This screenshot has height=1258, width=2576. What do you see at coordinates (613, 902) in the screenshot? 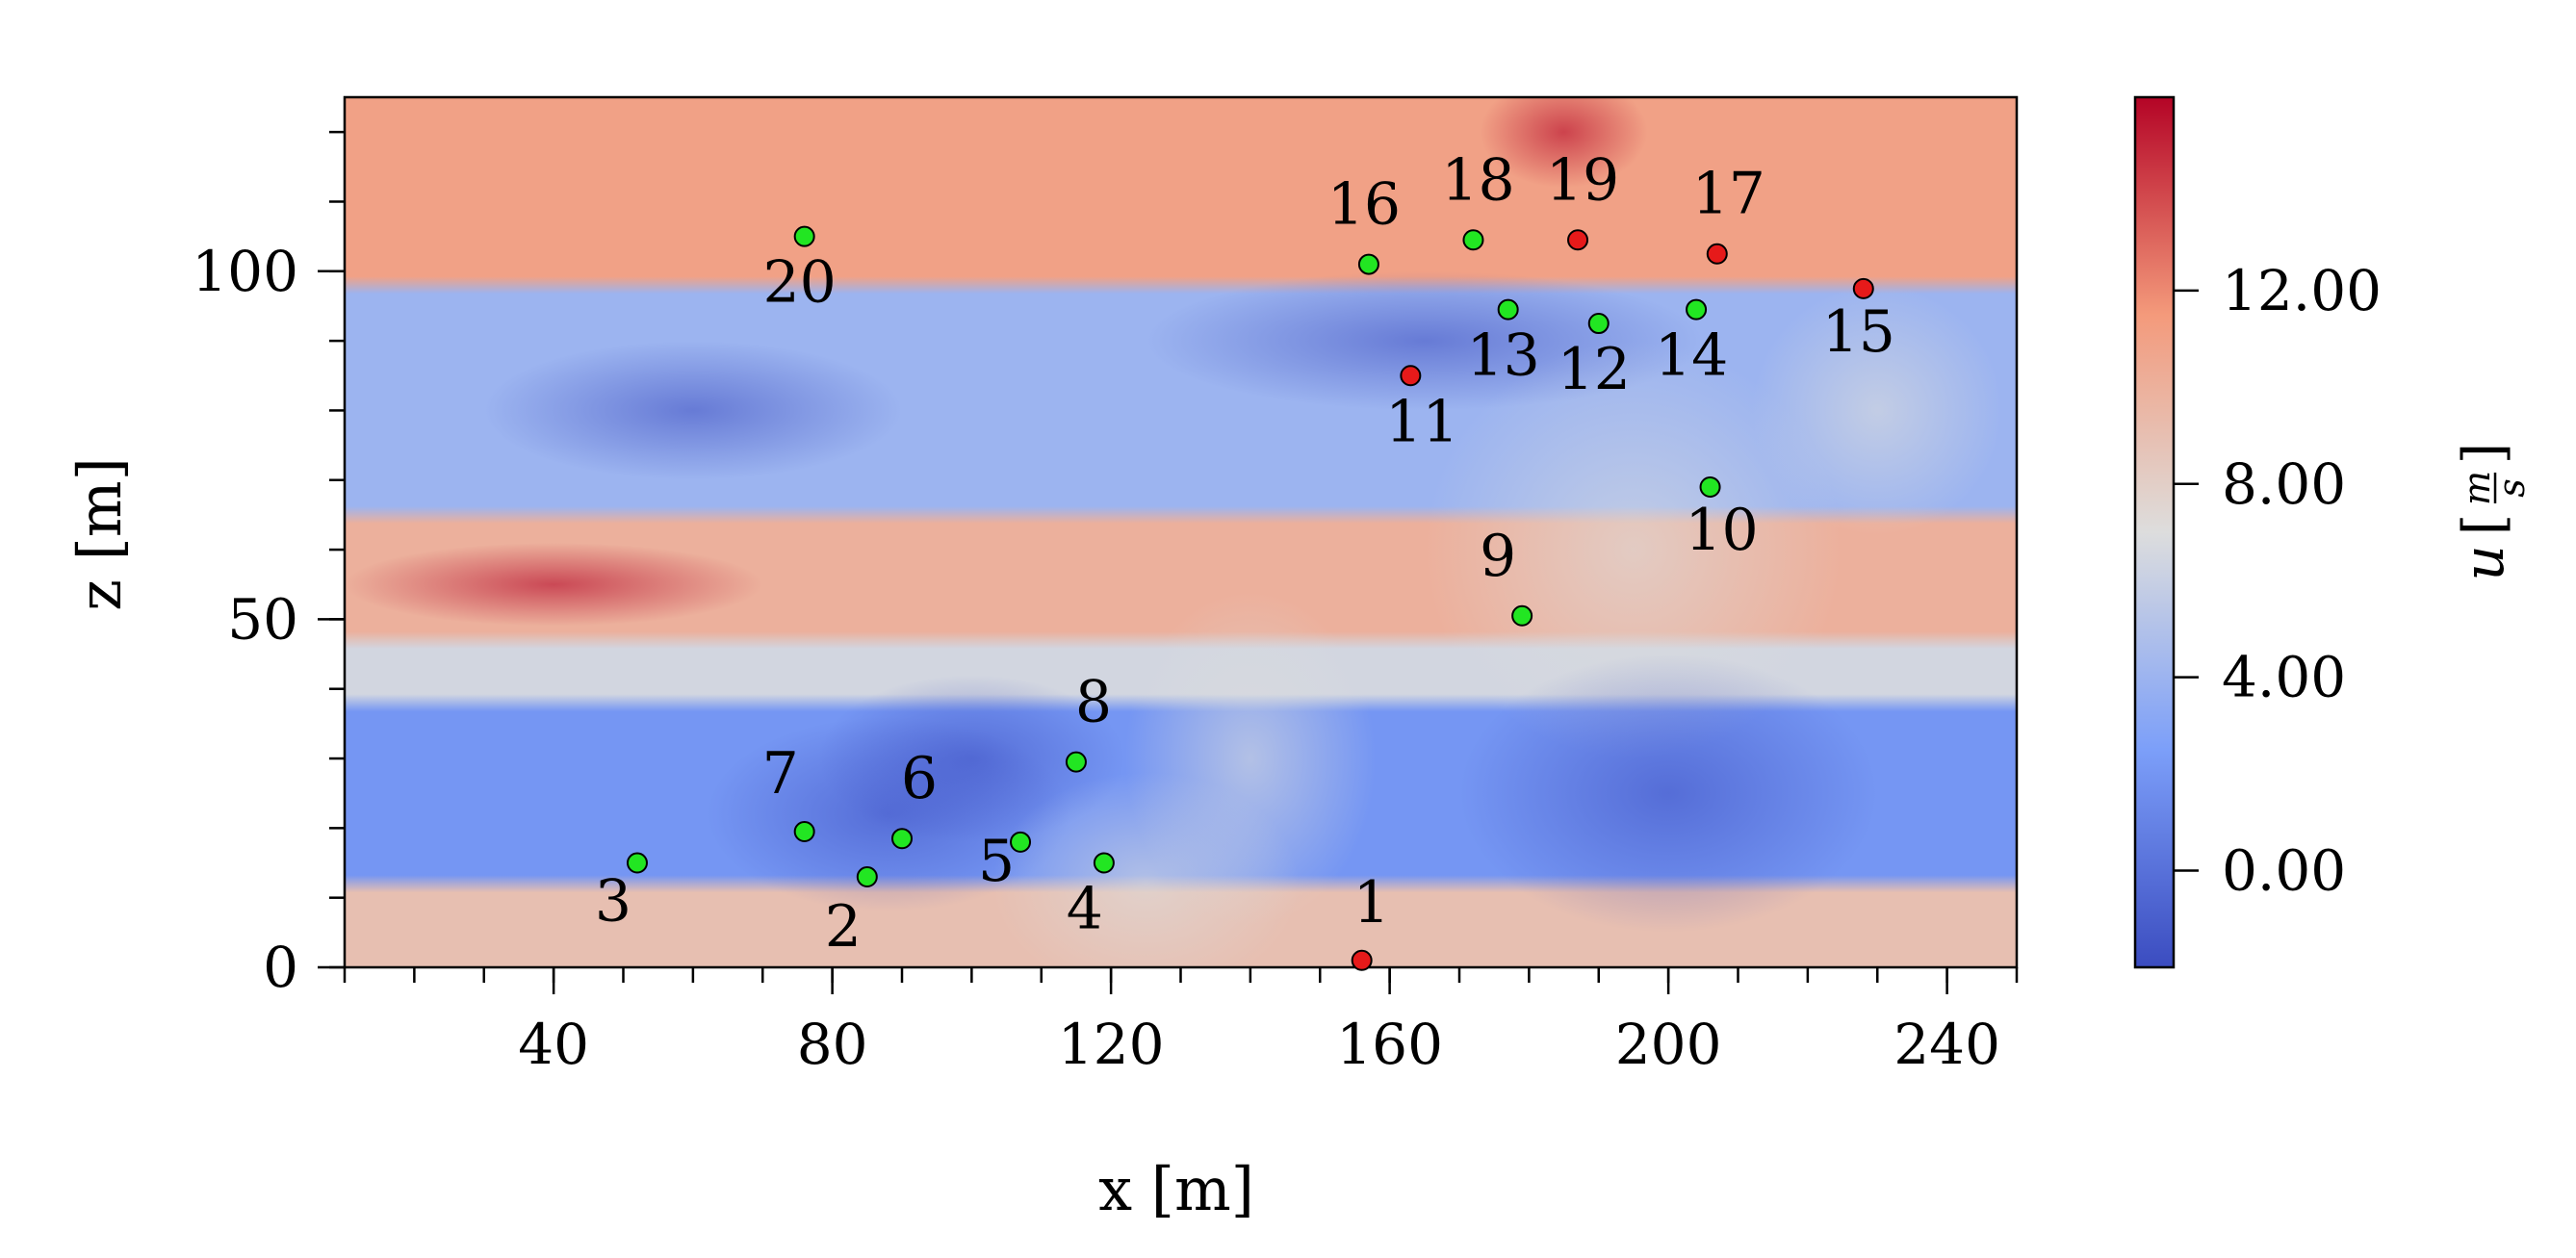
I see `probe-label-3: 3` at bounding box center [613, 902].